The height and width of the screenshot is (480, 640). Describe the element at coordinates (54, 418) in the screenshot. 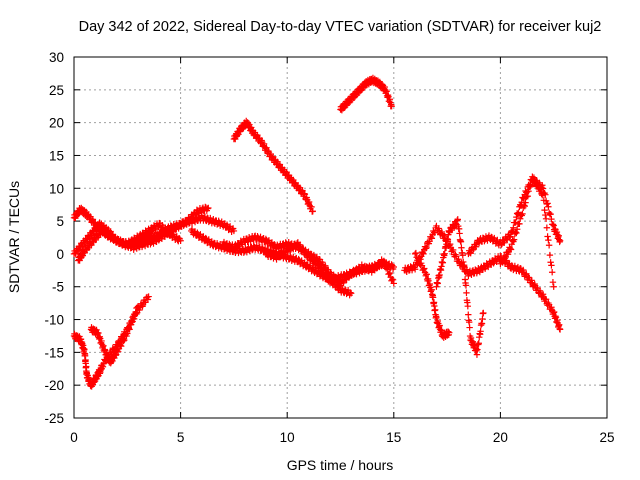

I see `y-tick-label: -25` at that location.